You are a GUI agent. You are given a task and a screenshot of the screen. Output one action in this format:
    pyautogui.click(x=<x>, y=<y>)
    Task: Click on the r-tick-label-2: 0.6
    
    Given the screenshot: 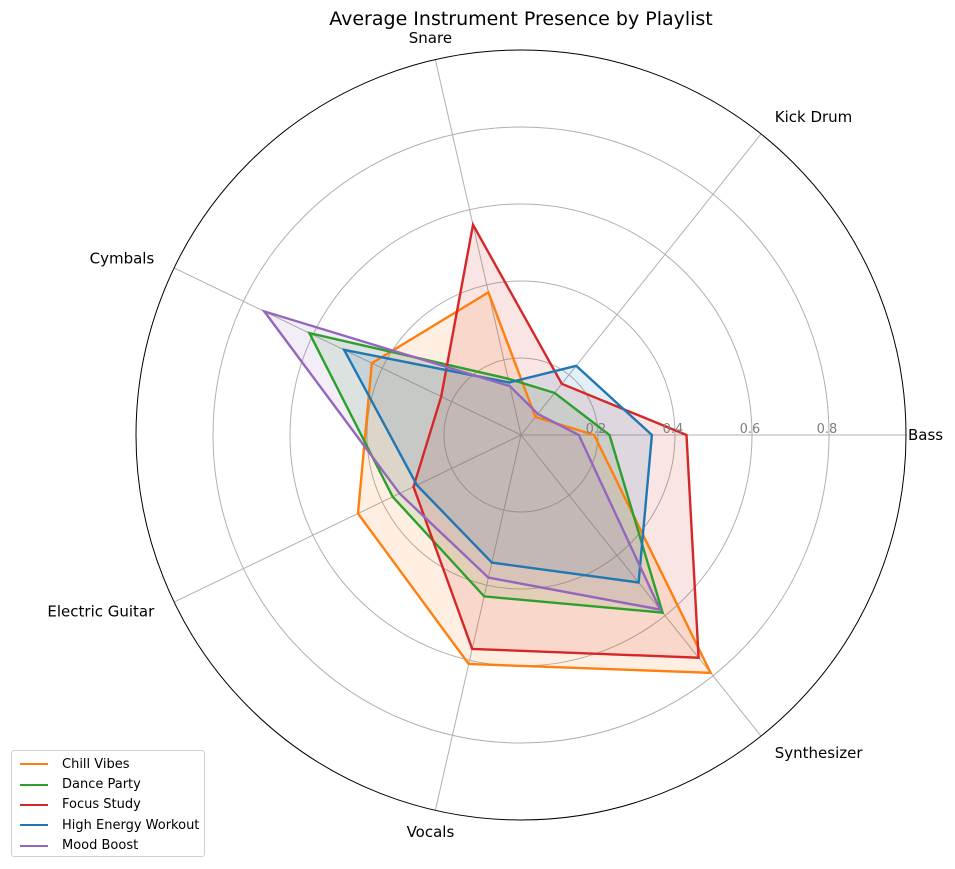 What is the action you would take?
    pyautogui.click(x=750, y=429)
    